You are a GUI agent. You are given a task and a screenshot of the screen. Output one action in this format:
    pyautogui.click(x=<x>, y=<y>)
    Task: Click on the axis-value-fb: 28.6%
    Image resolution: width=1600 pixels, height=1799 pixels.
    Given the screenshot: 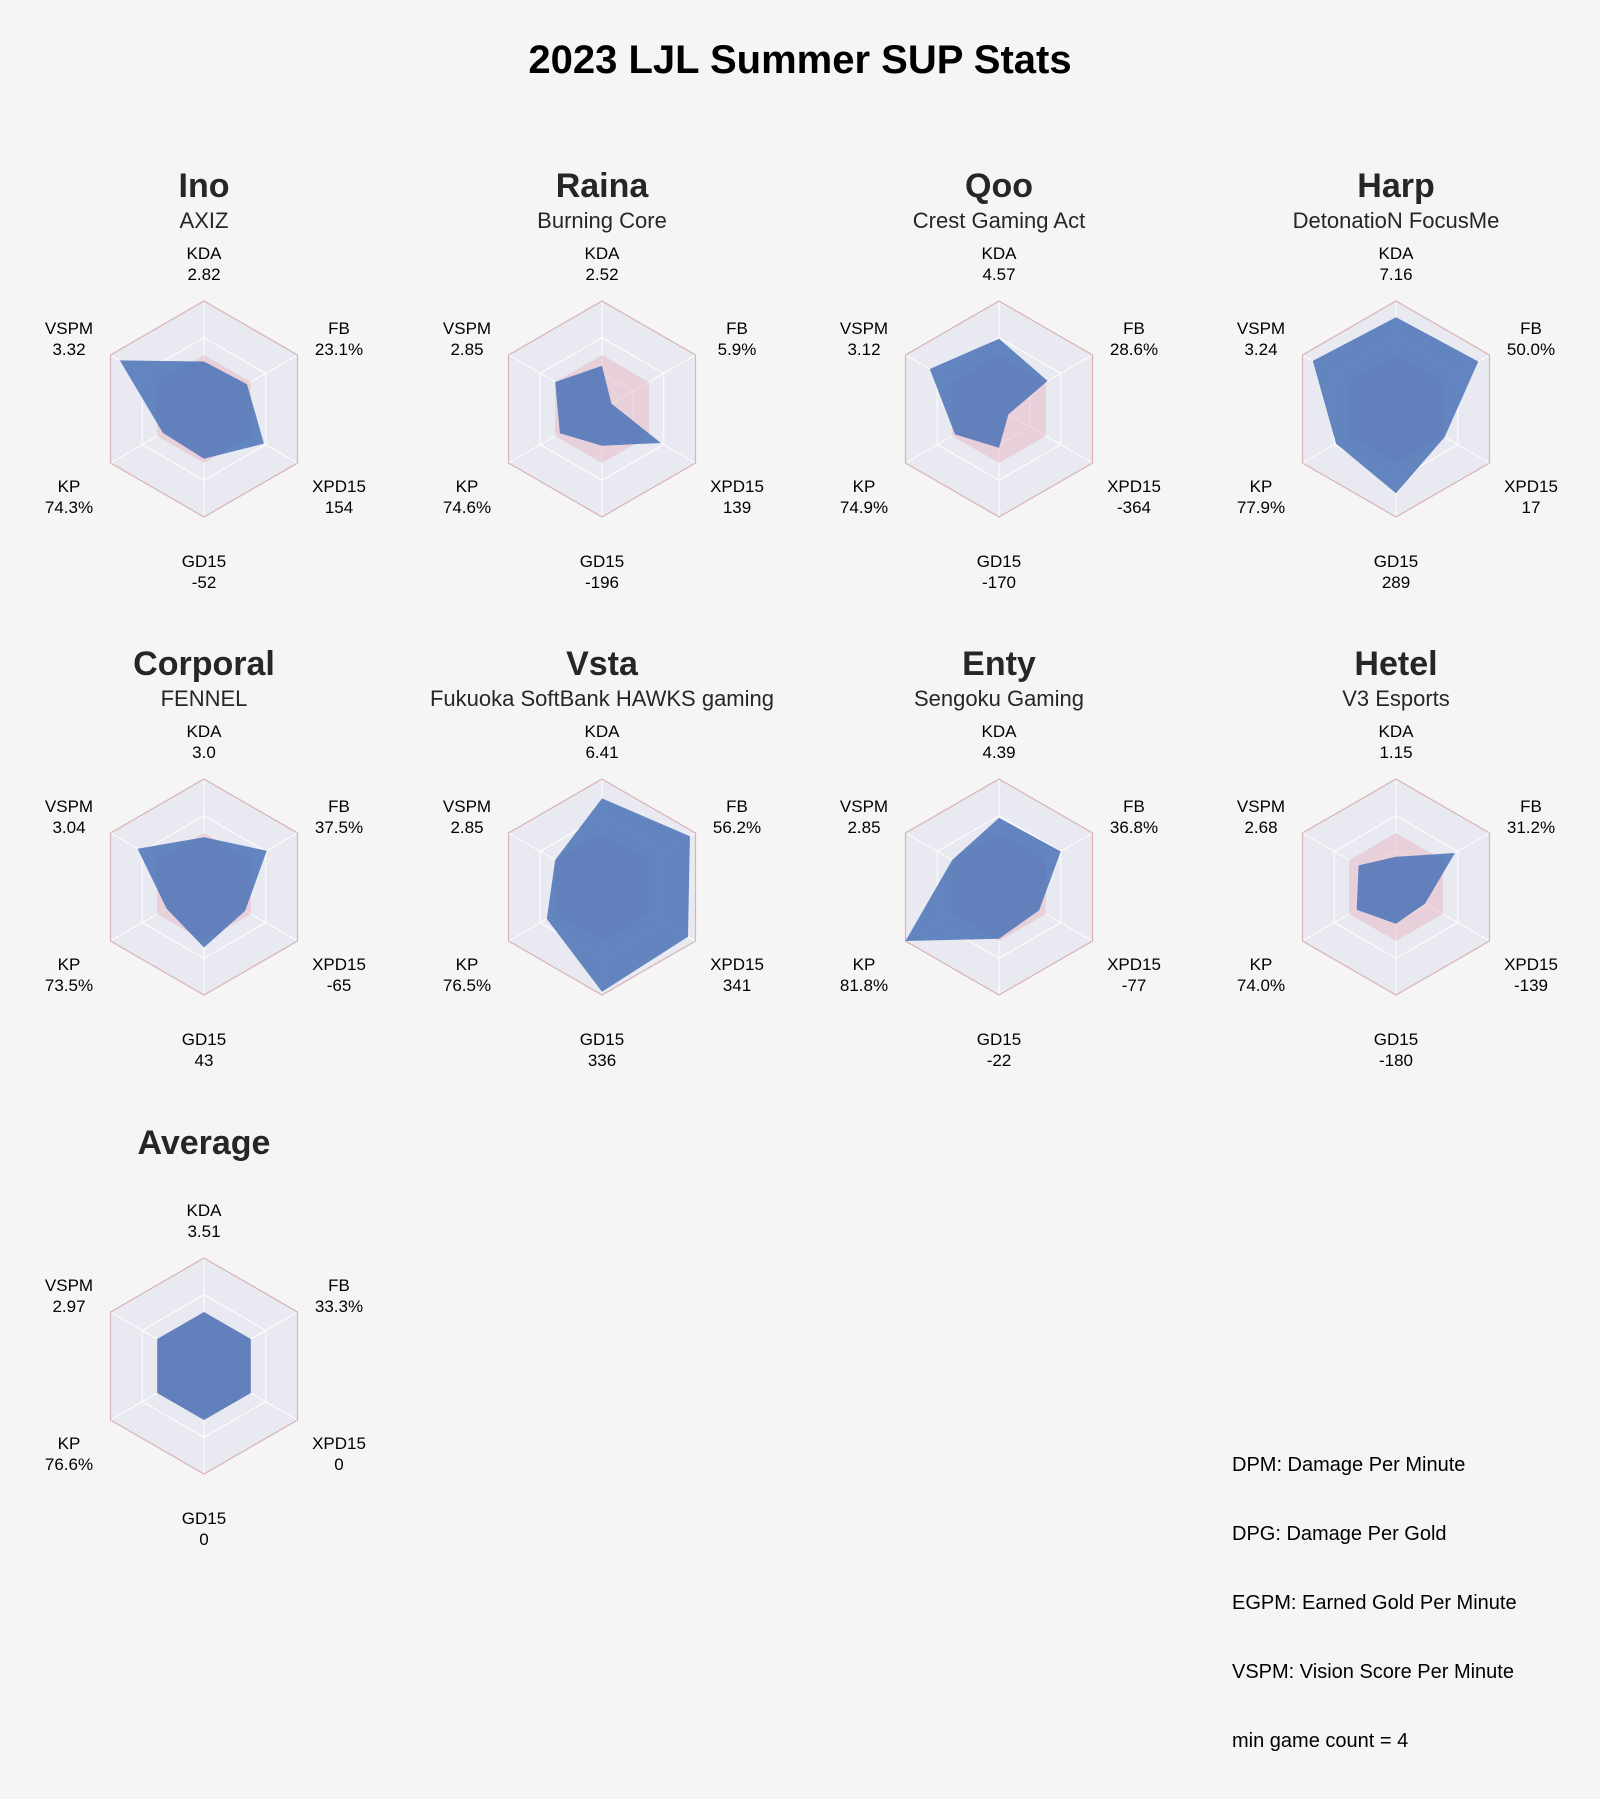 What is the action you would take?
    pyautogui.click(x=1134, y=349)
    